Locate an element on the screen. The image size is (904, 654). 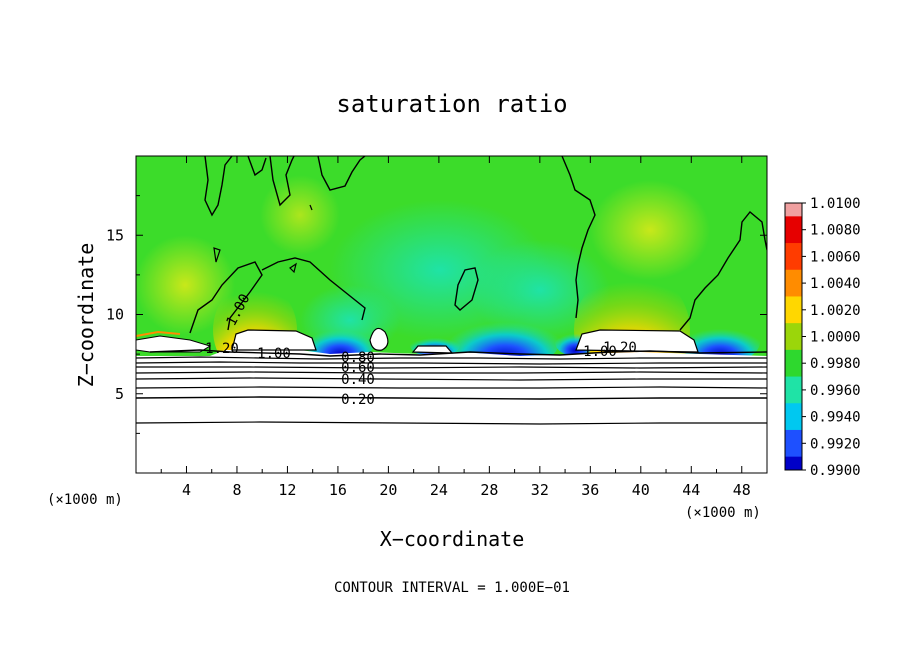
colorbar-label: 1.0080 is located at coordinates (835, 231).